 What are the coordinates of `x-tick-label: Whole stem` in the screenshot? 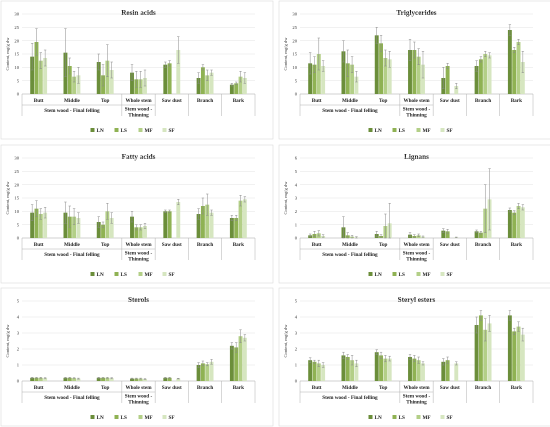 It's located at (138, 245).